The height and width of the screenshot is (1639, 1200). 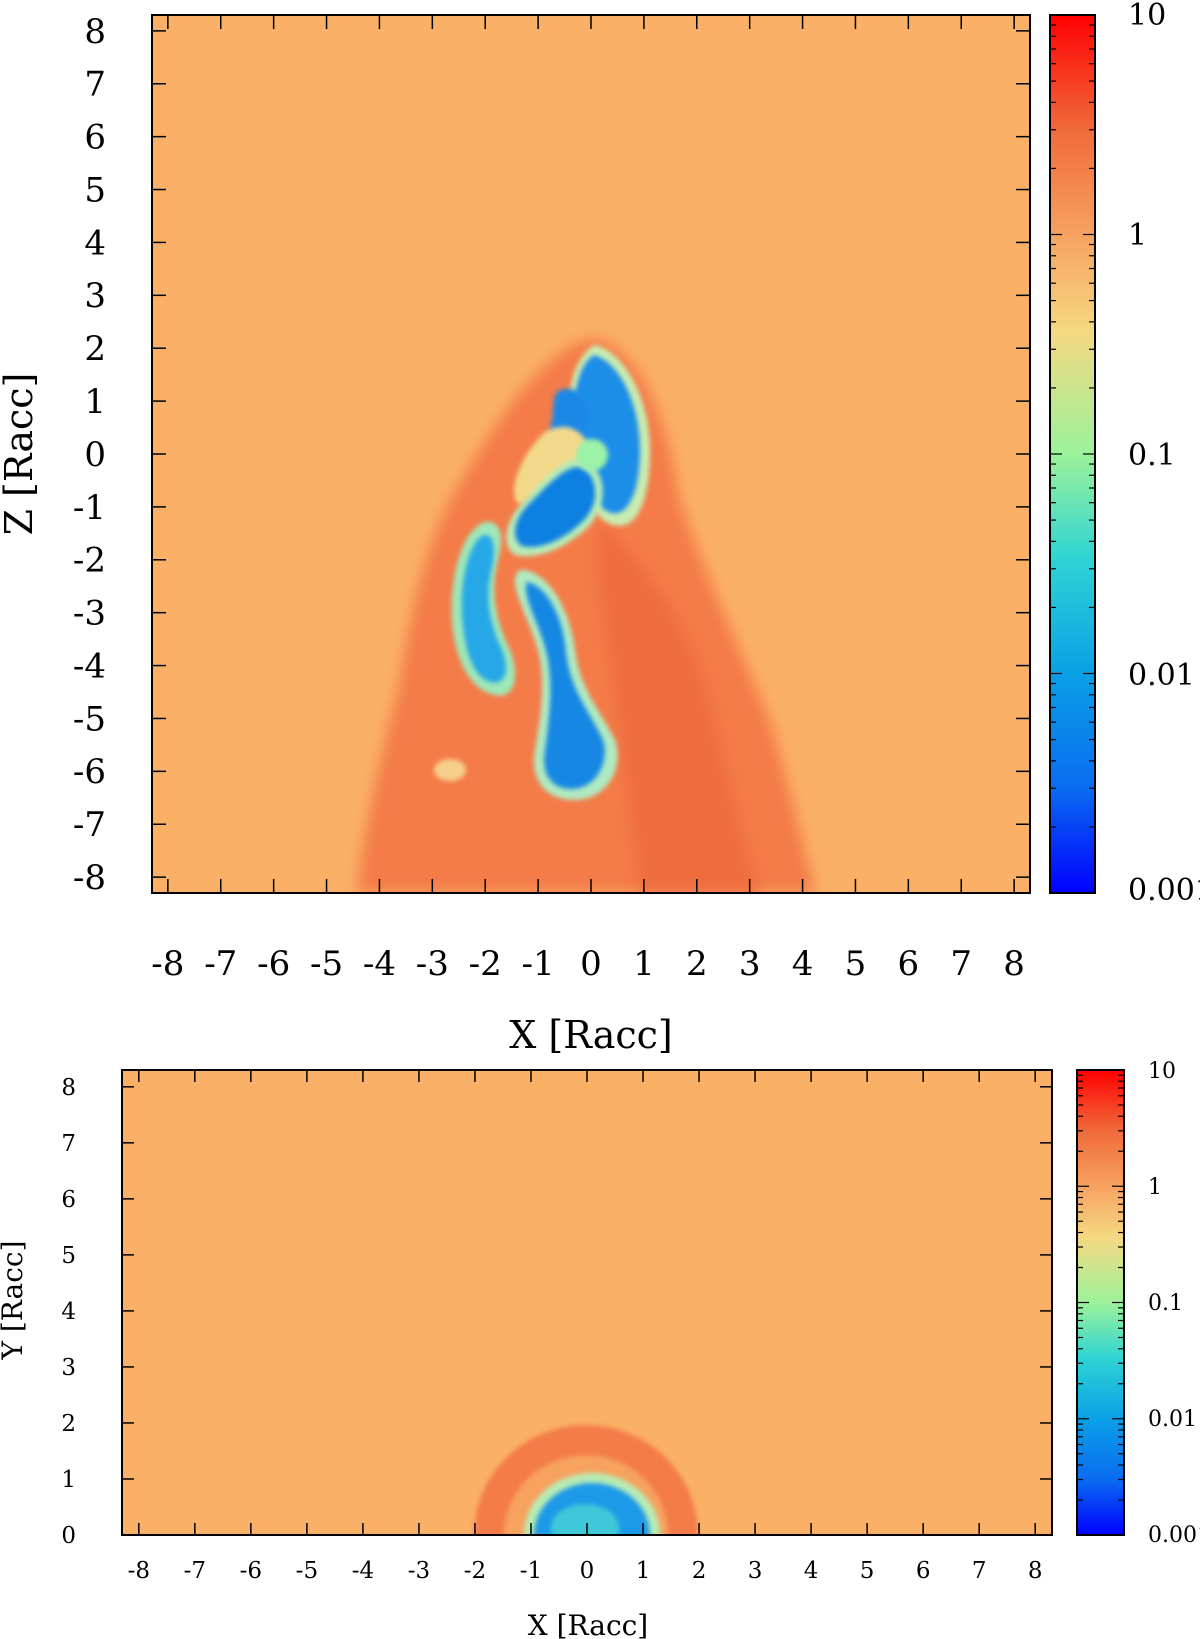 What do you see at coordinates (1164, 890) in the screenshot?
I see `colorbar-label-0.001-xz: 0.001` at bounding box center [1164, 890].